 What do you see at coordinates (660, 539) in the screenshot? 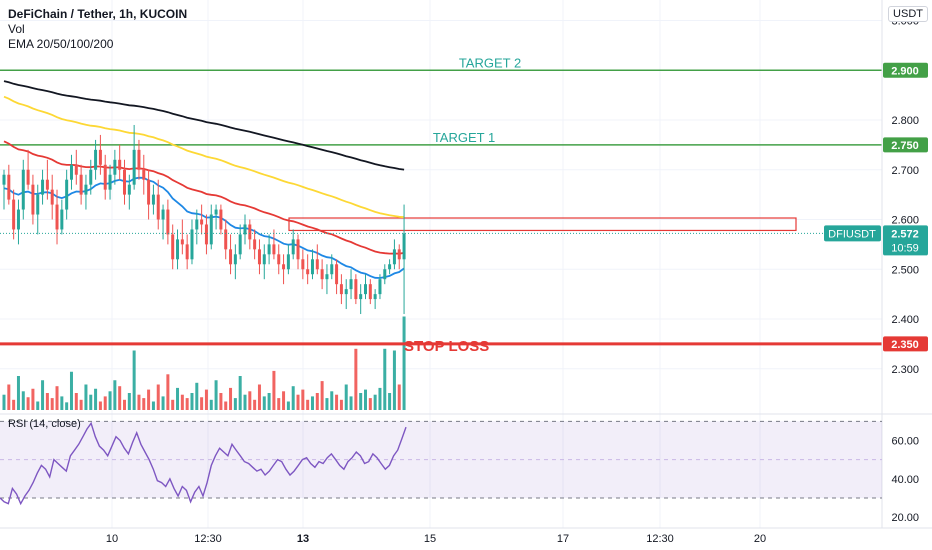
I see `x-tick-label: 12:30` at bounding box center [660, 539].